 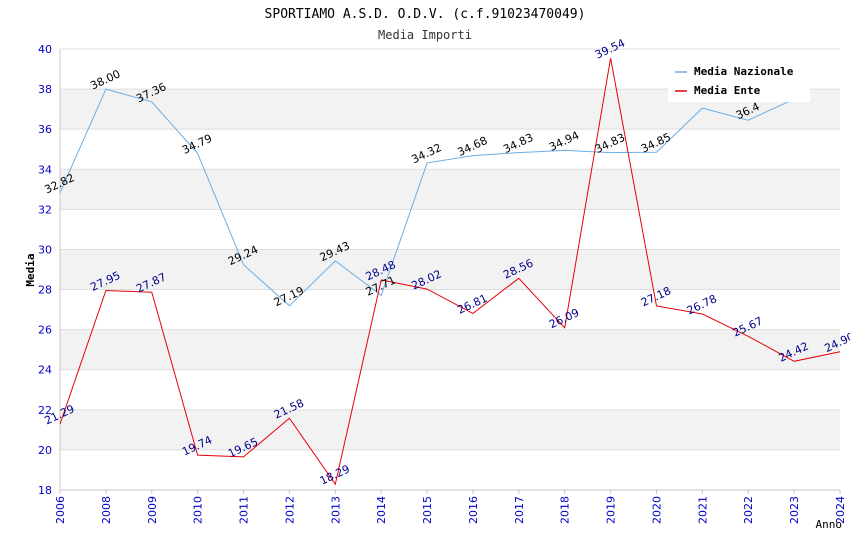 I want to click on y-tick-label: 28, so click(x=45, y=290).